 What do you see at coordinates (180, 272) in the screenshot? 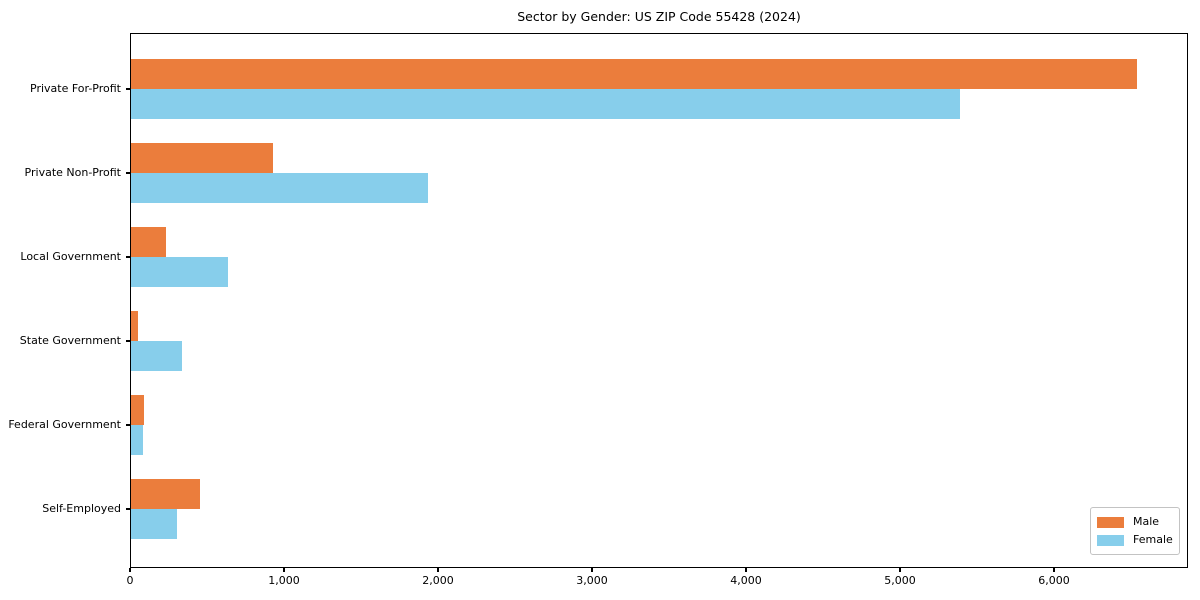
I see `bar-female-local-government` at bounding box center [180, 272].